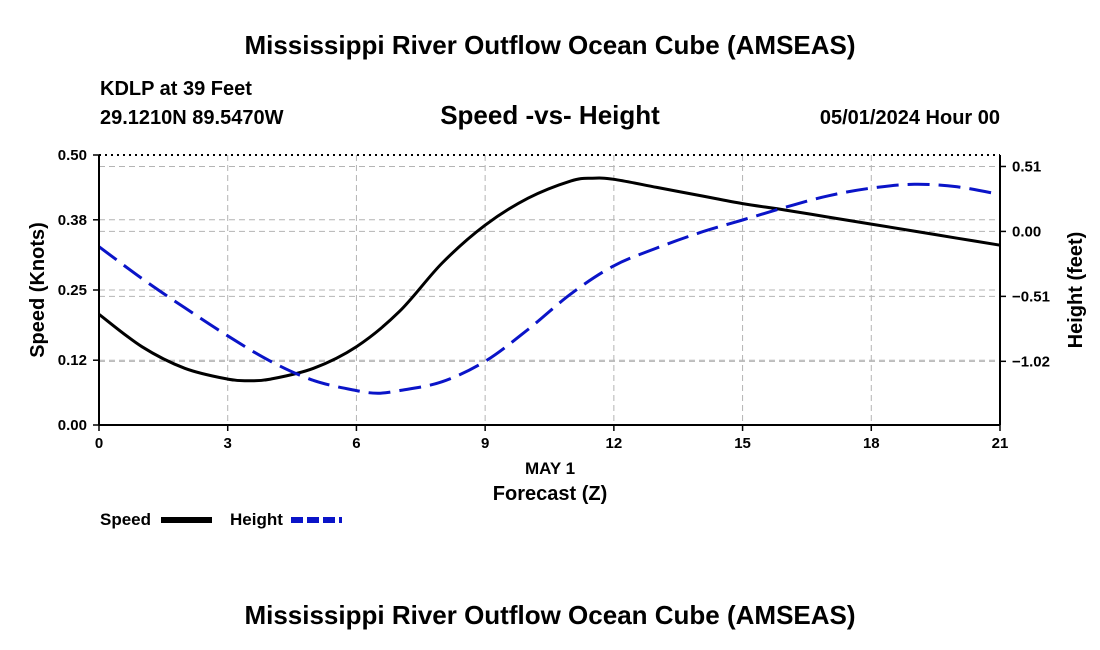 This screenshot has width=1100, height=650. I want to click on x-axis-label: Forecast (Z), so click(550, 494).